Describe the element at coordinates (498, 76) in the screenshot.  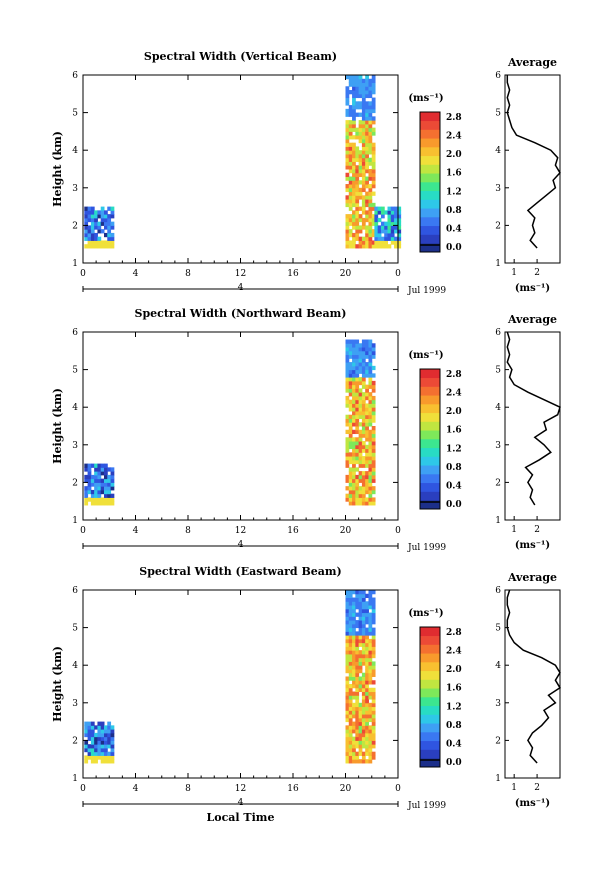
I see `profile-y-tick-label: 6` at that location.